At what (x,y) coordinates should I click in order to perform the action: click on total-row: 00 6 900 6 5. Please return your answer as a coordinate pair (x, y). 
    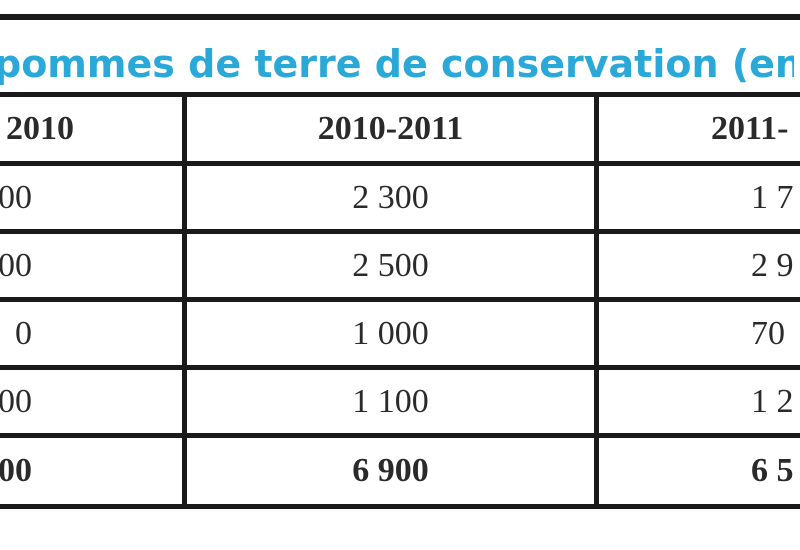
    Looking at the image, I should click on (400, 471).